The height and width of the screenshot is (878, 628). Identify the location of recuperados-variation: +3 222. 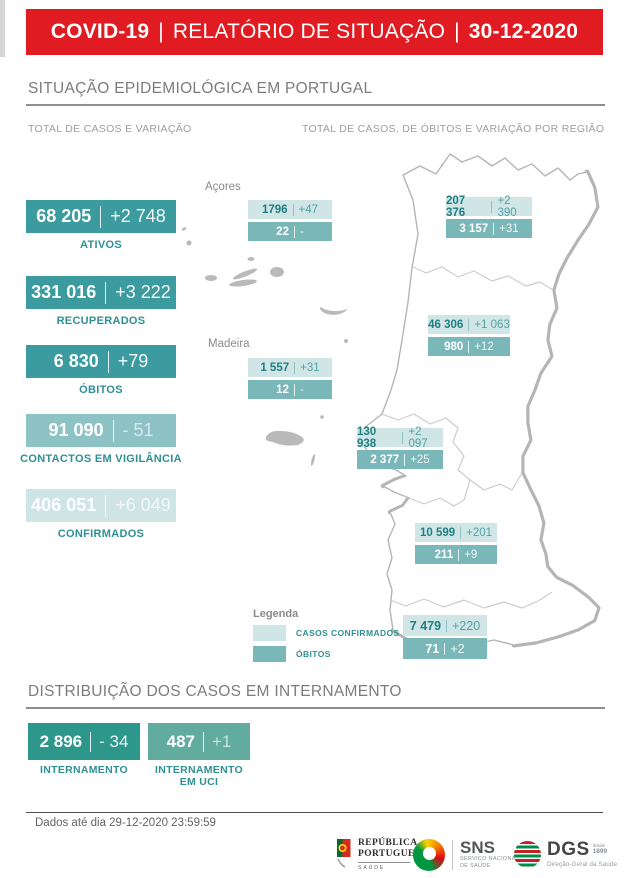
(143, 292).